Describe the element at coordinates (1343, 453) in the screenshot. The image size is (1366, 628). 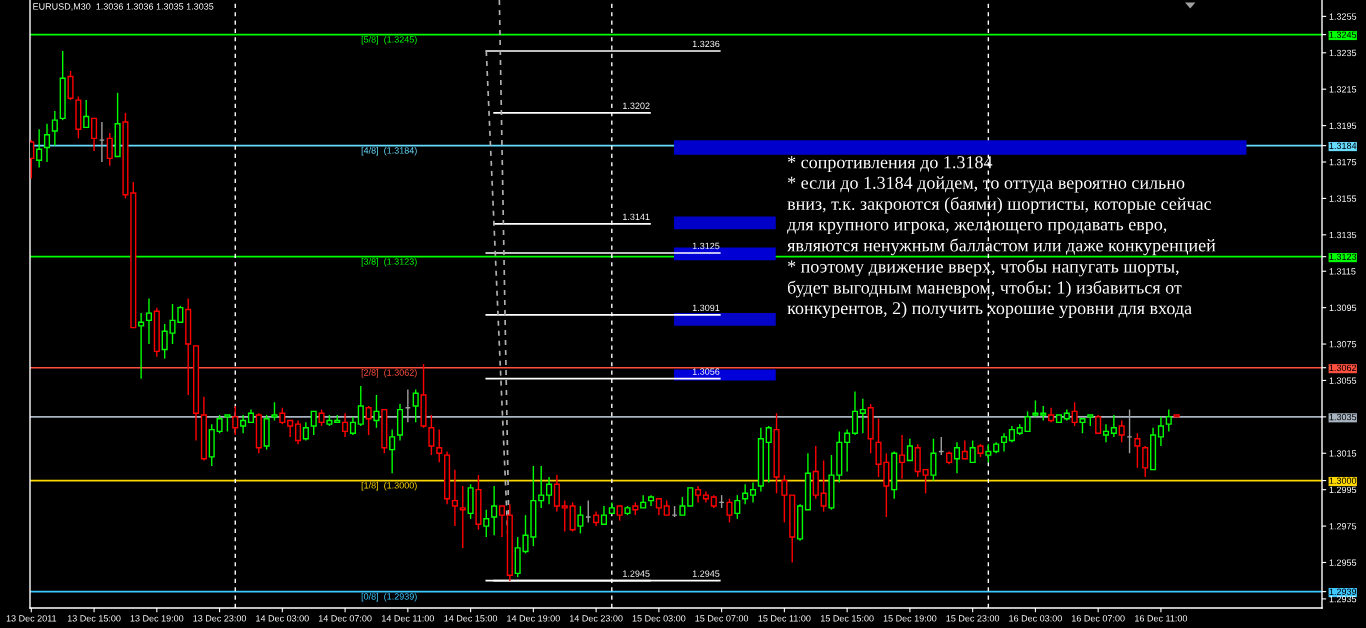
I see `y-tick-label: 1.3015` at that location.